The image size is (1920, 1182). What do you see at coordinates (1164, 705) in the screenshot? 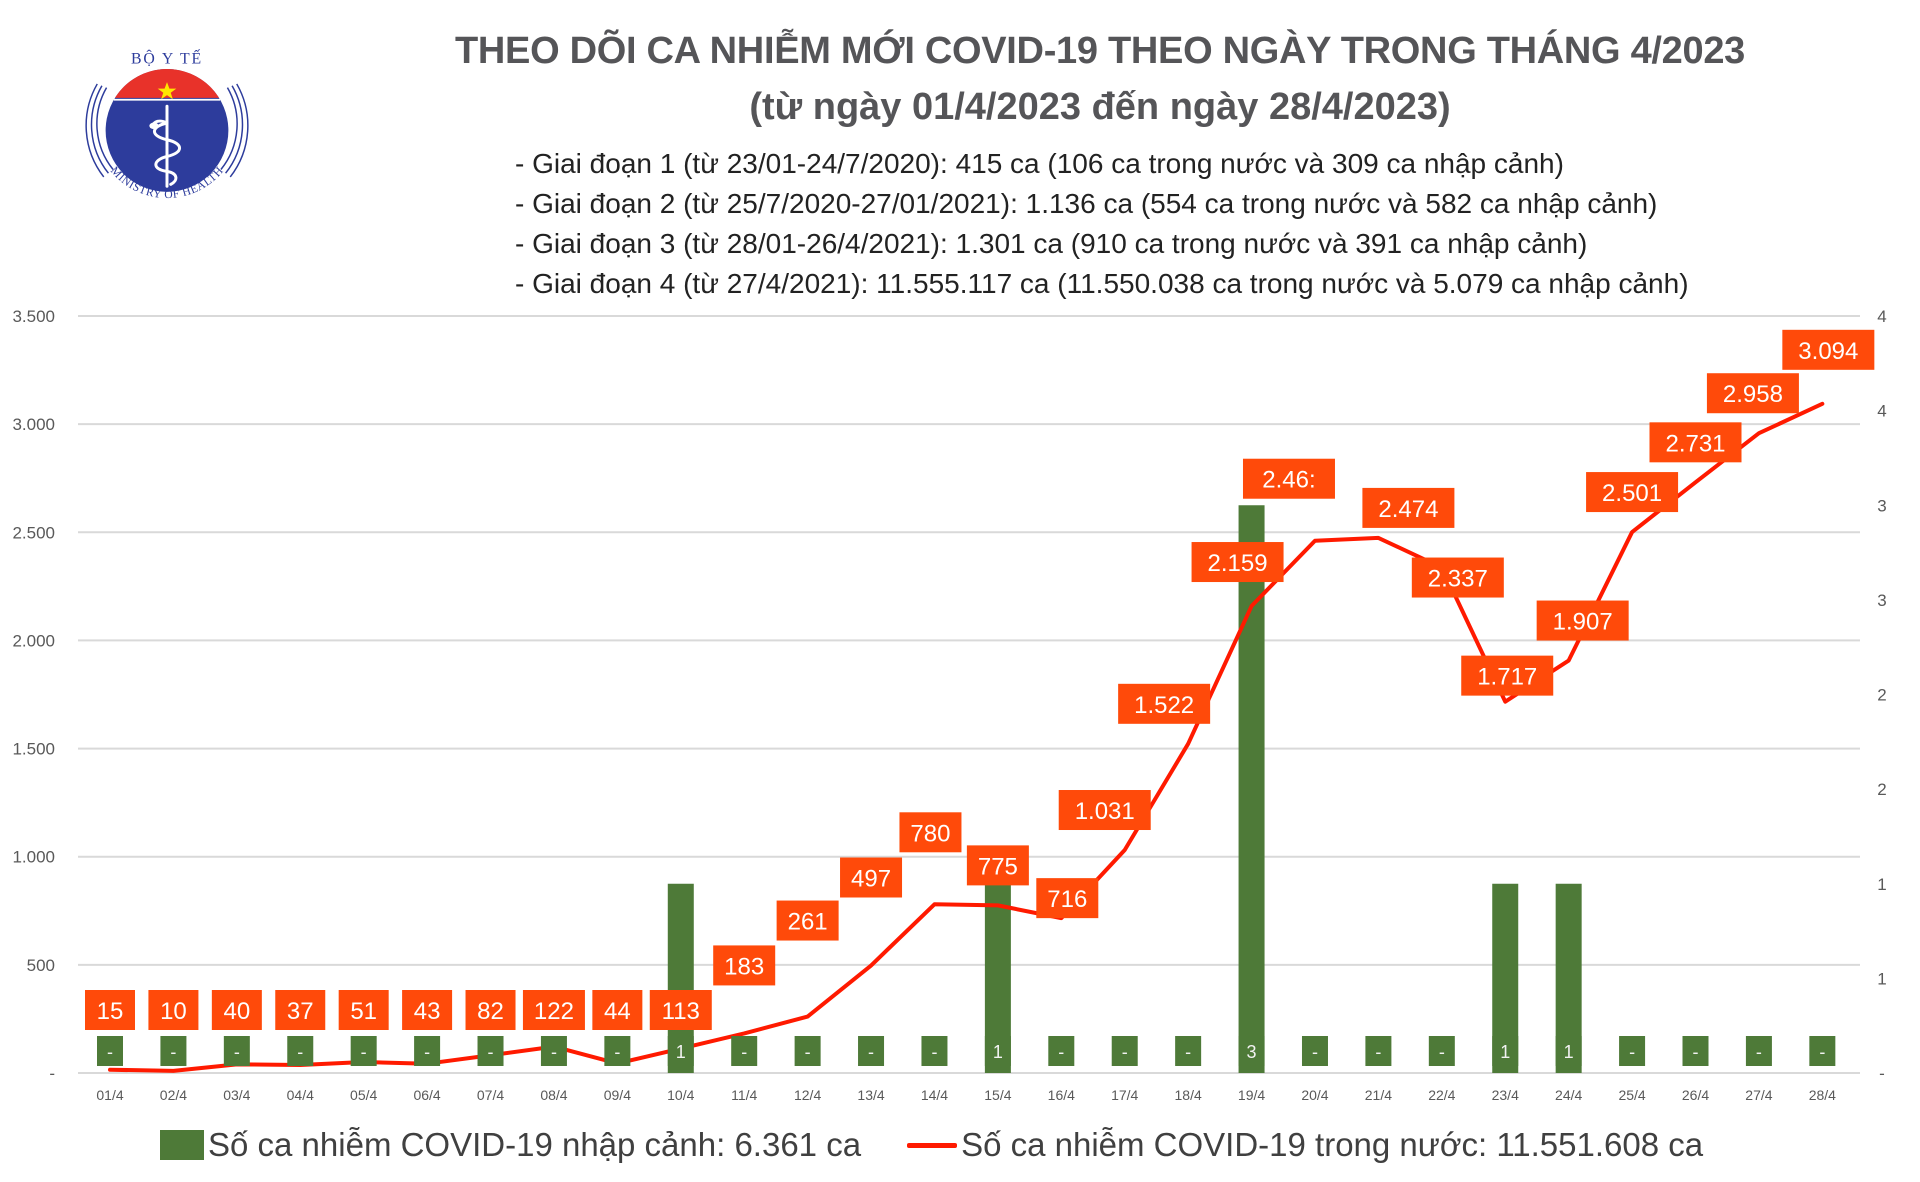
I see `line-label: 1.522` at bounding box center [1164, 705].